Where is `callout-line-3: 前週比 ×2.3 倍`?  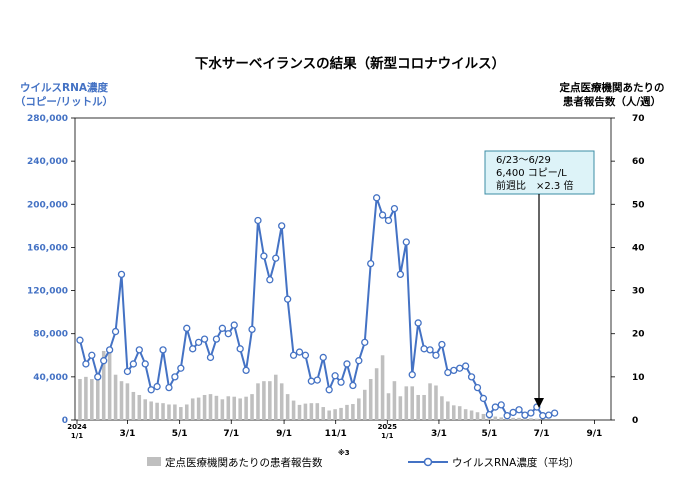
callout-line-3: 前週比 ×2.3 倍 is located at coordinates (534, 185).